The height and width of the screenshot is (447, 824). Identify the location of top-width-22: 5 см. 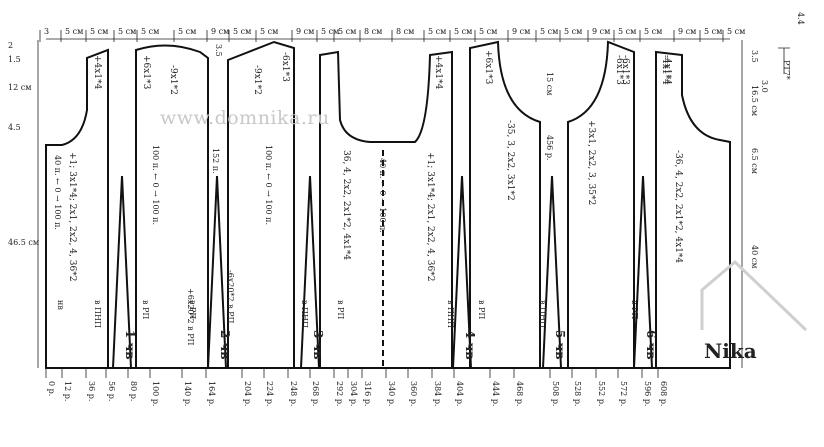
(627, 31).